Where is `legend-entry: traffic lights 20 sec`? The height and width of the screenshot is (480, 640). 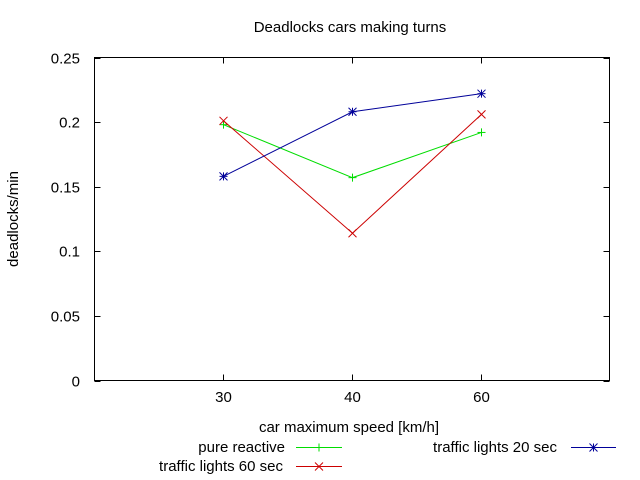
legend-entry: traffic lights 20 sec is located at coordinates (524, 447).